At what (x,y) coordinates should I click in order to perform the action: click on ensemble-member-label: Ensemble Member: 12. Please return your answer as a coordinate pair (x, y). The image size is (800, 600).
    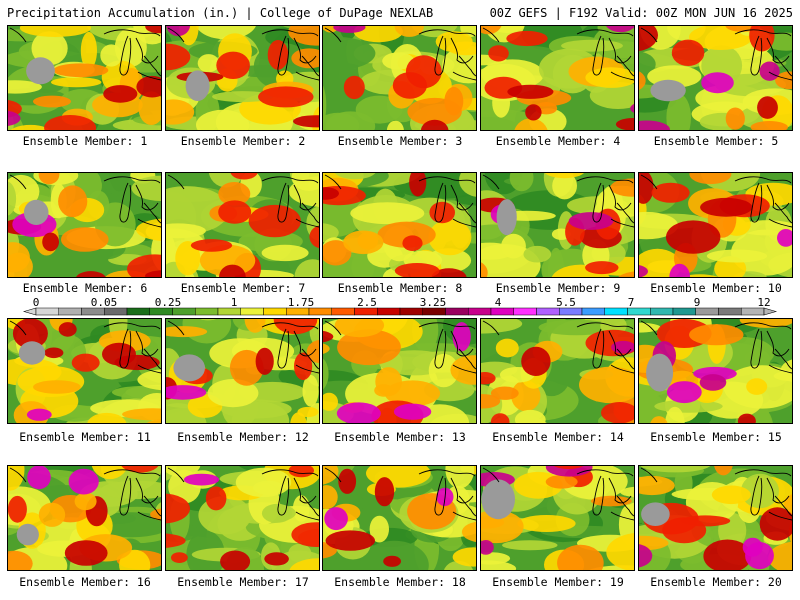
    Looking at the image, I should click on (243, 437).